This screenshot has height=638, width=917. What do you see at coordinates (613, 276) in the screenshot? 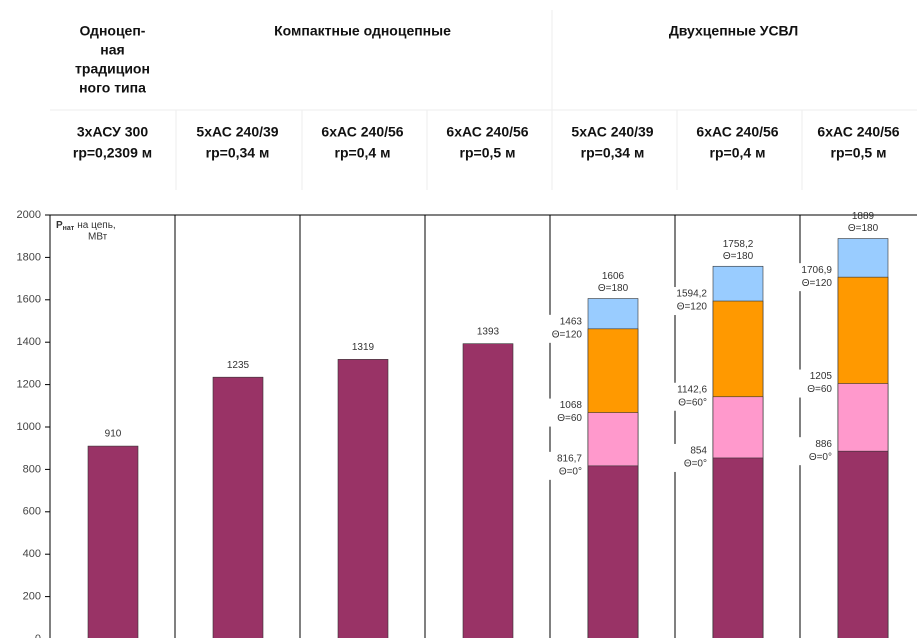
I see `data-label: 1606` at bounding box center [613, 276].